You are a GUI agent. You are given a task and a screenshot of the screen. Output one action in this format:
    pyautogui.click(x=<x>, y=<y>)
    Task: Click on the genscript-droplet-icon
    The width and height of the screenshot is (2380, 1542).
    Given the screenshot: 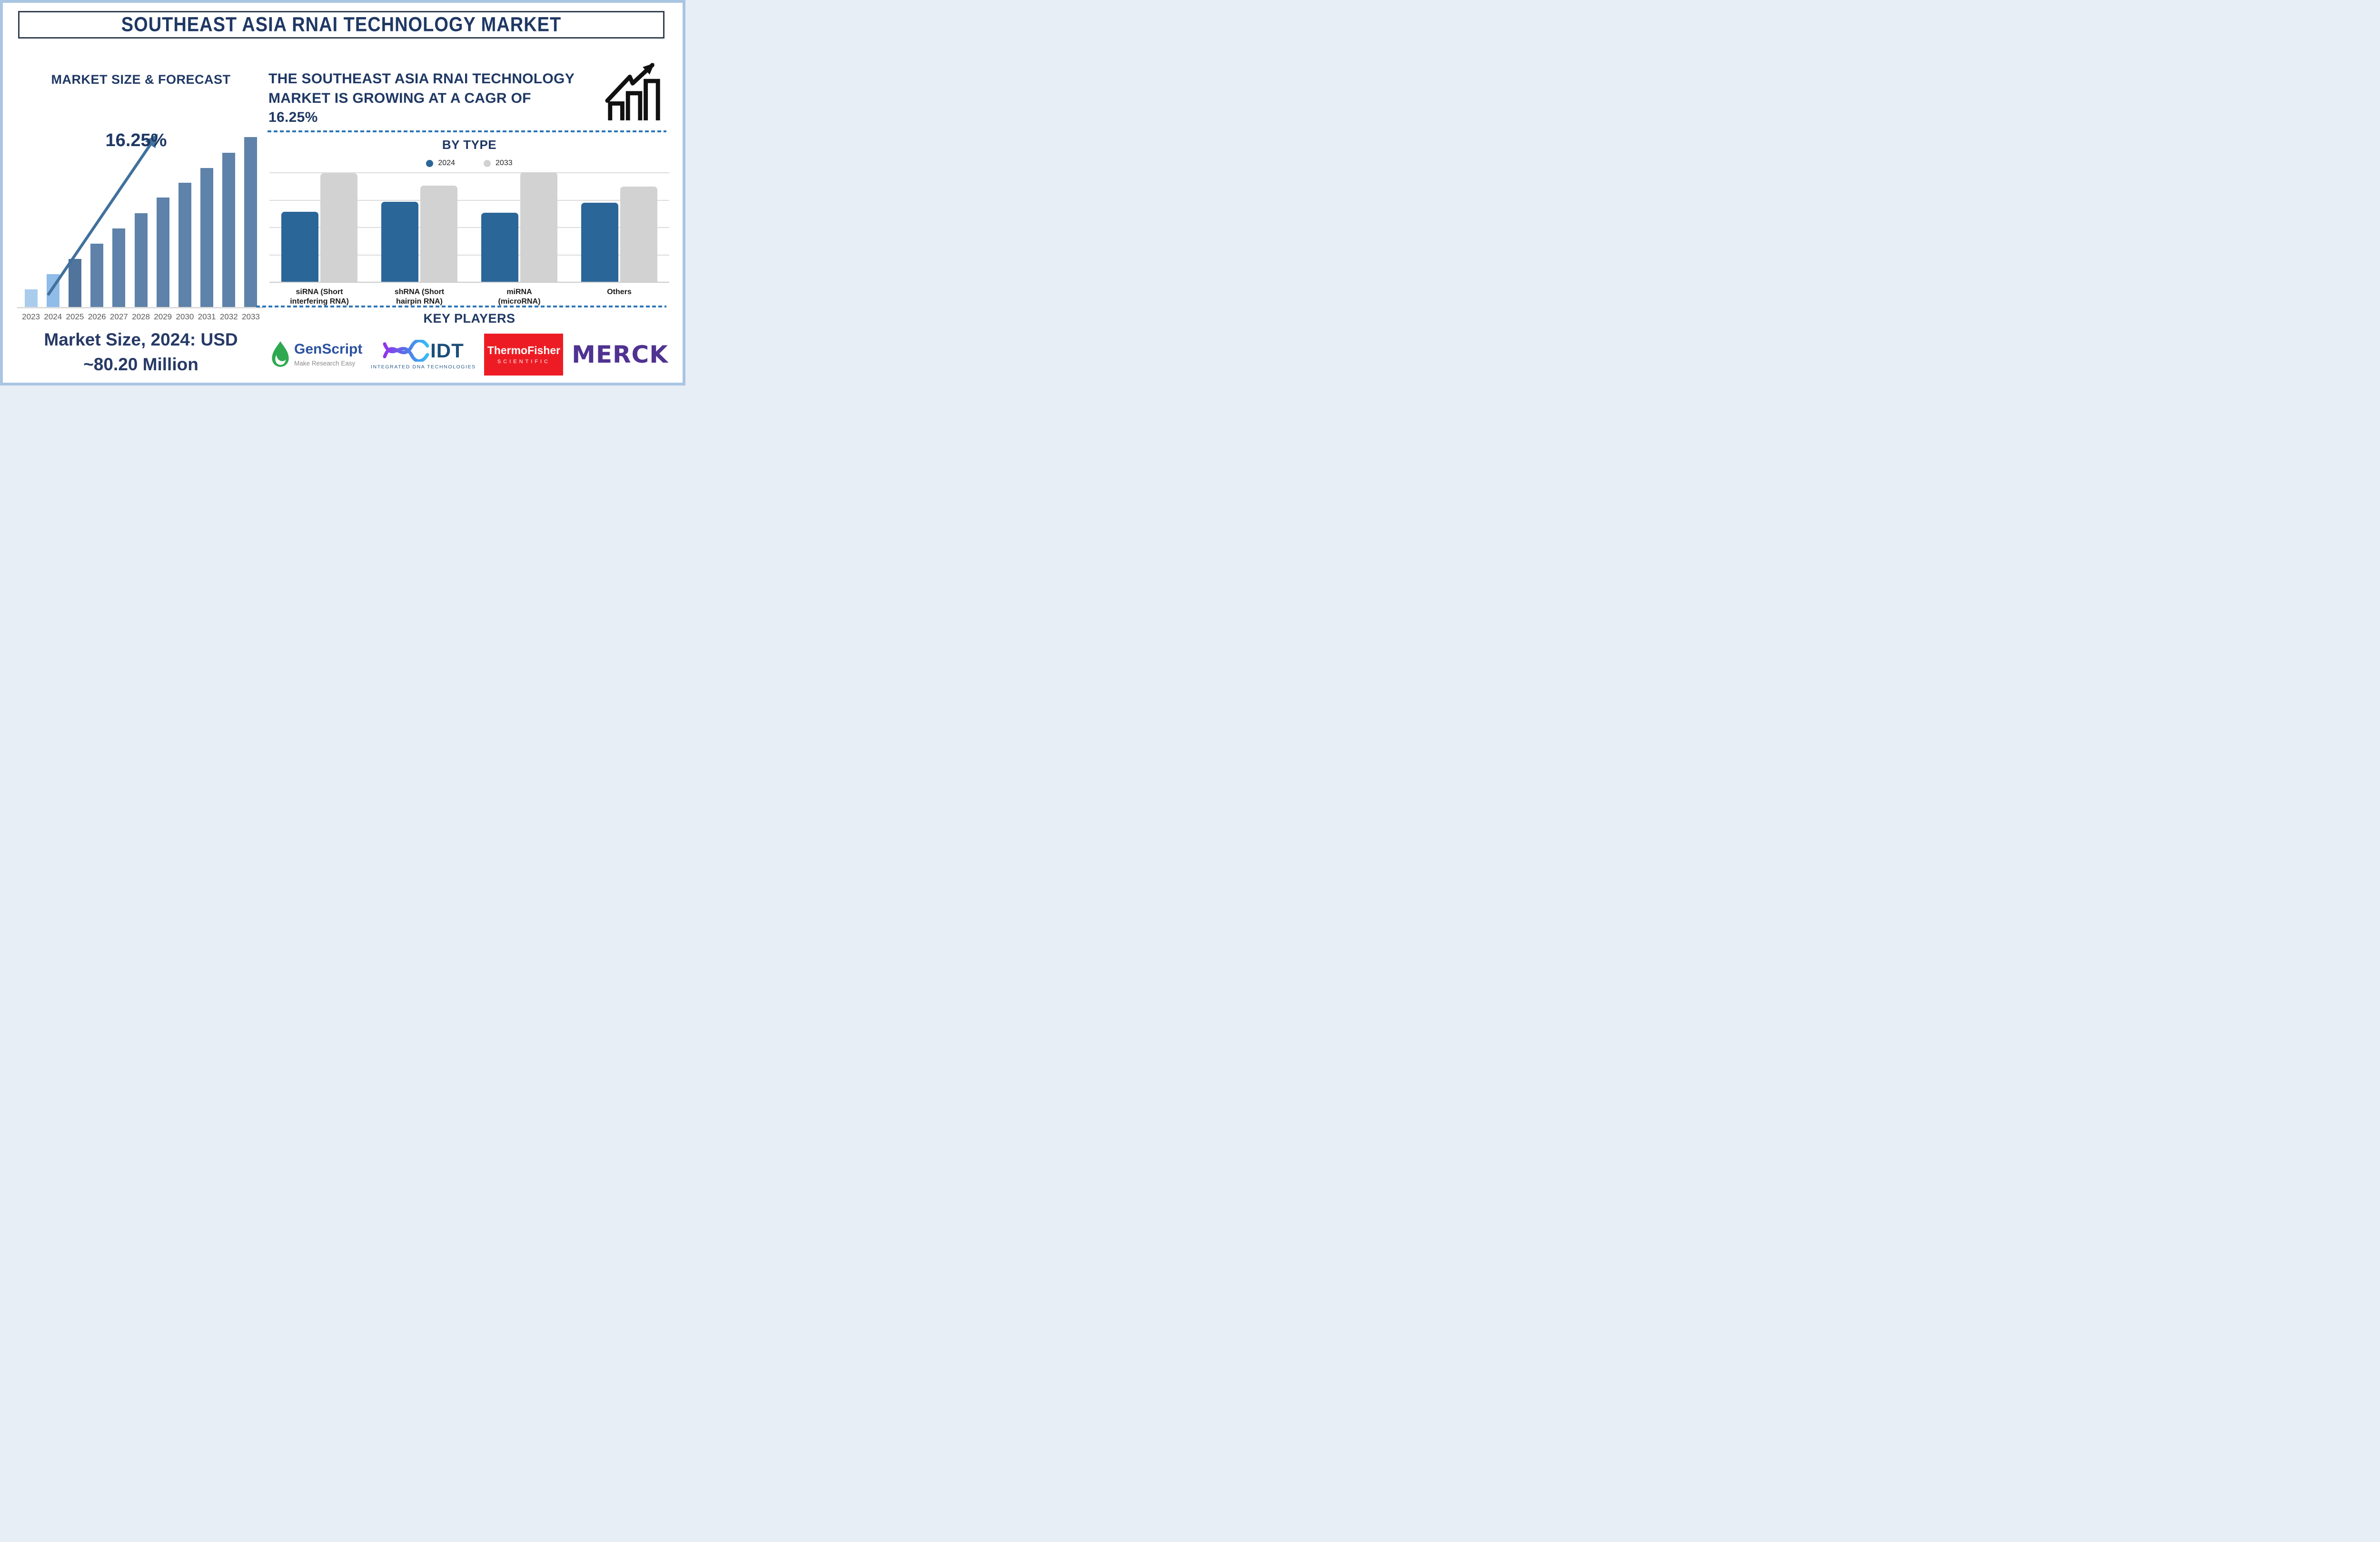 What is the action you would take?
    pyautogui.click(x=280, y=354)
    